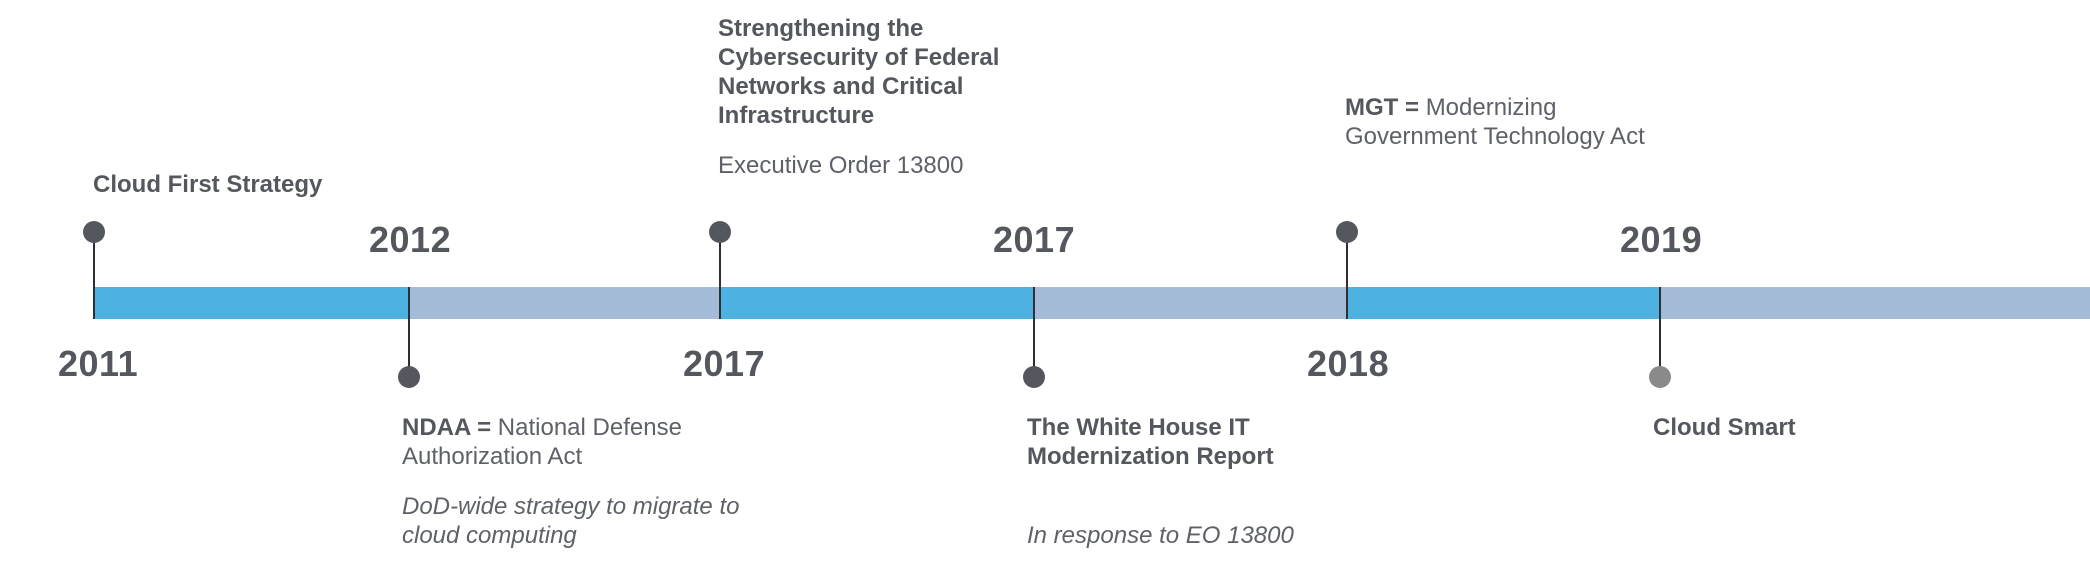 The height and width of the screenshot is (578, 2090). I want to click on year-label-2018: 2018, so click(1348, 363).